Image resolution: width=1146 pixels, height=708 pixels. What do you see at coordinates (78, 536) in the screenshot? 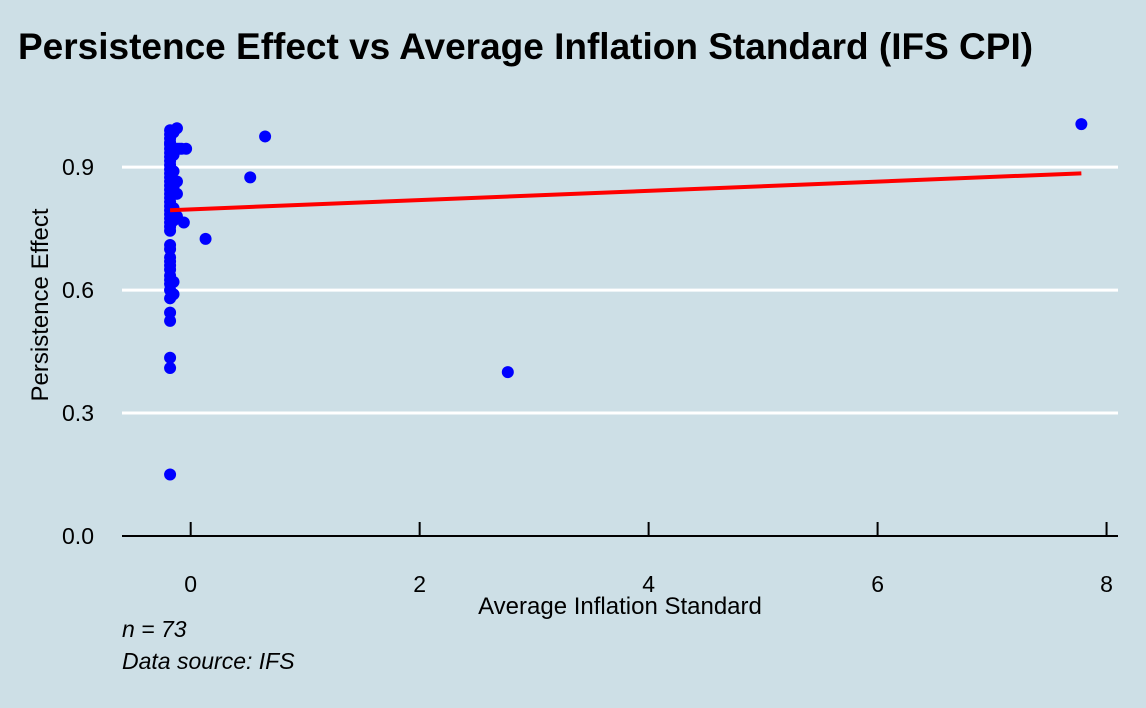
I see `y-tick-label: 0.0` at bounding box center [78, 536].